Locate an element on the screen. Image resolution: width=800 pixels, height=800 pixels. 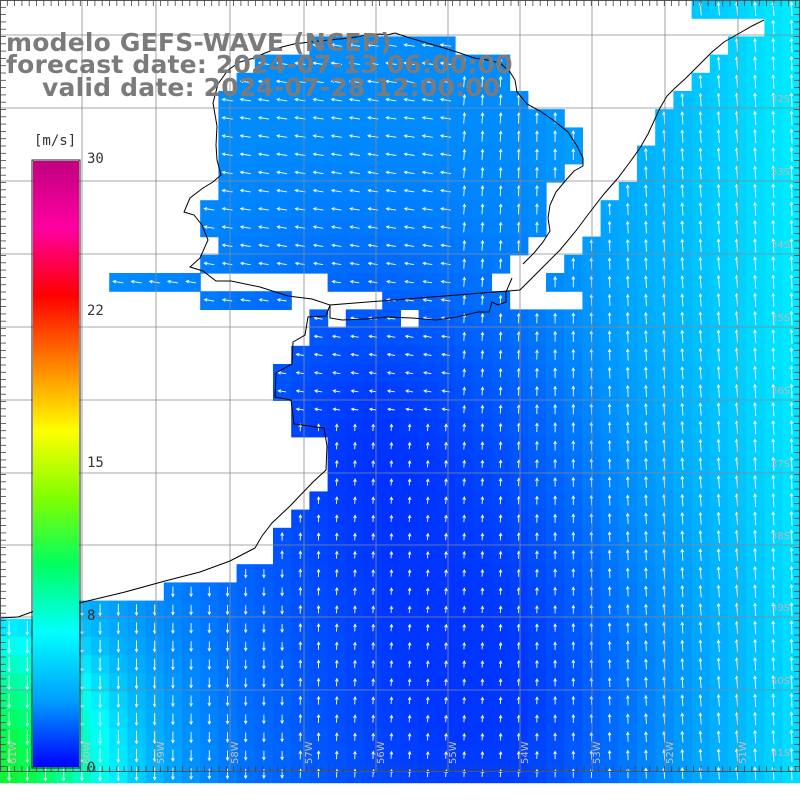
colorbar-tick-8: 8 is located at coordinates (91, 616).